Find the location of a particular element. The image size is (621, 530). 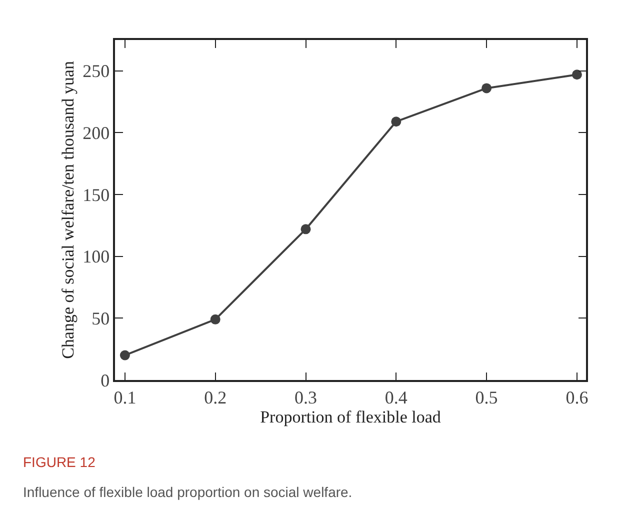

x-axis-title: Proportion of flexible load is located at coordinates (351, 416).